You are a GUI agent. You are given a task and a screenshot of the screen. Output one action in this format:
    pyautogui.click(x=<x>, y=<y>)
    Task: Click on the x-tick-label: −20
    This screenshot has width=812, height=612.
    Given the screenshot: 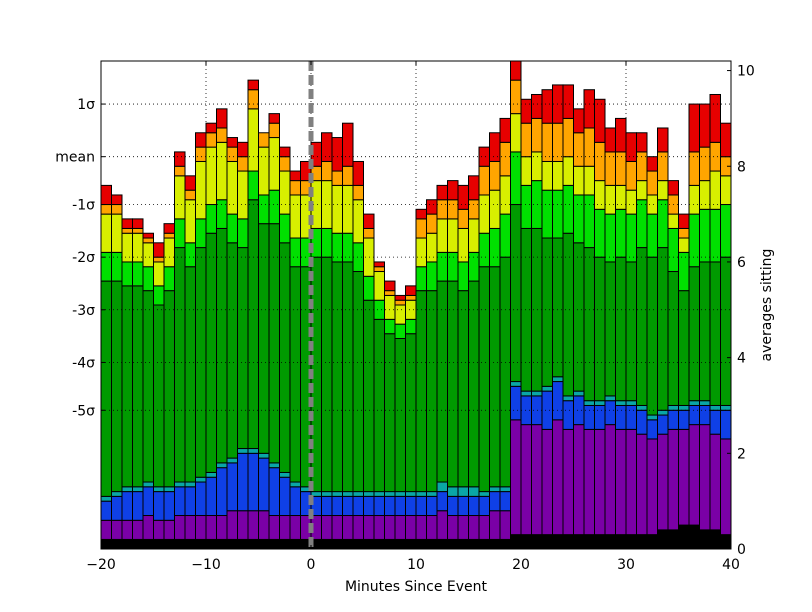 What is the action you would take?
    pyautogui.click(x=101, y=565)
    